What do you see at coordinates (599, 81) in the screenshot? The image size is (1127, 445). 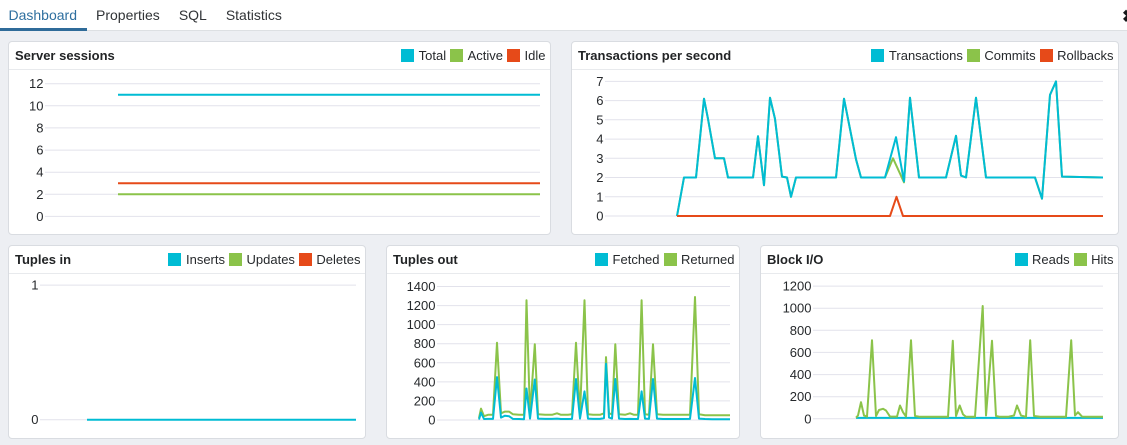 I see `svg-text: 7` at bounding box center [599, 81].